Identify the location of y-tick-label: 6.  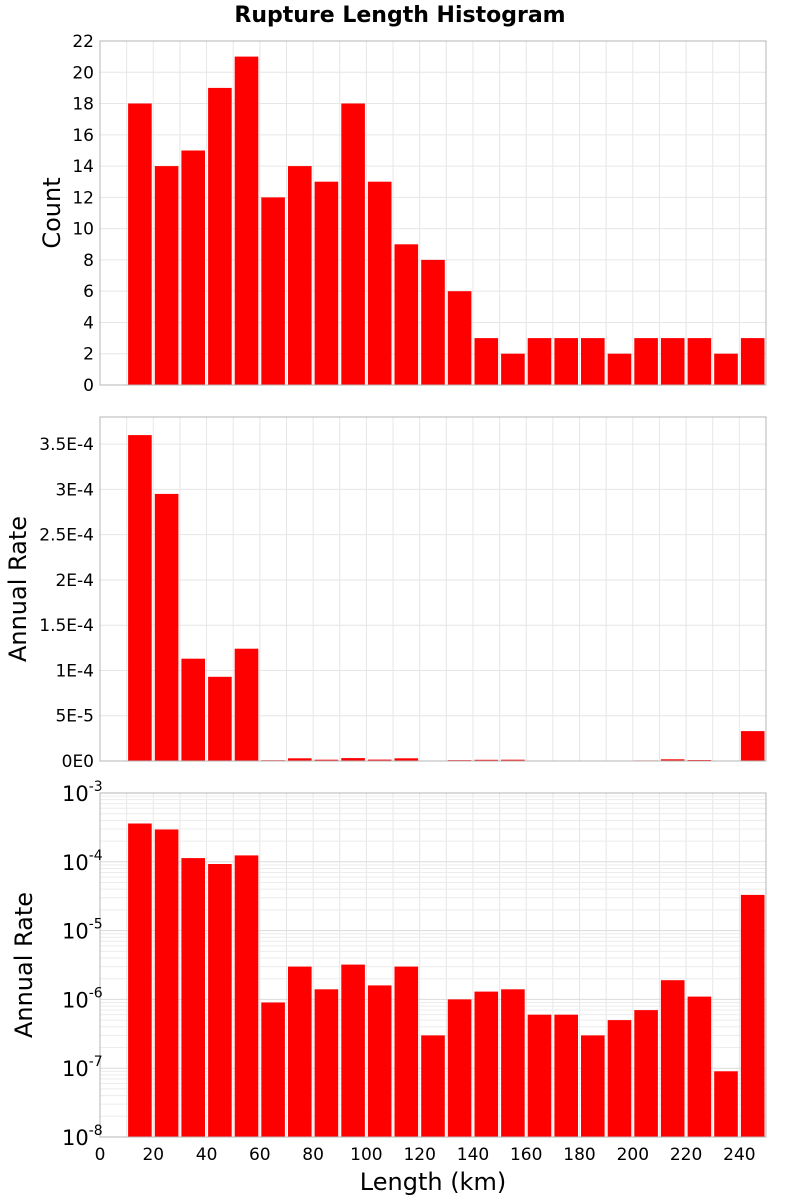
(88, 292).